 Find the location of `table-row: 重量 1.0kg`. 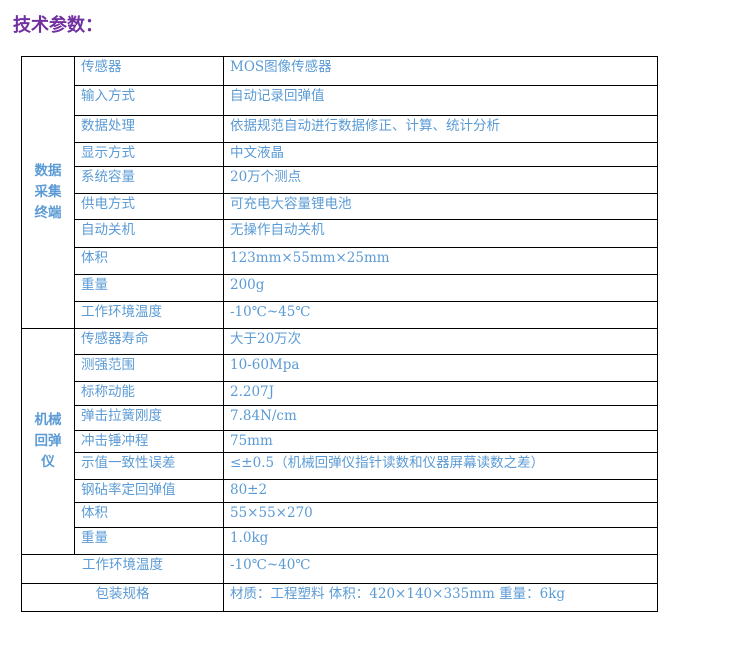

table-row: 重量 1.0kg is located at coordinates (340, 541).